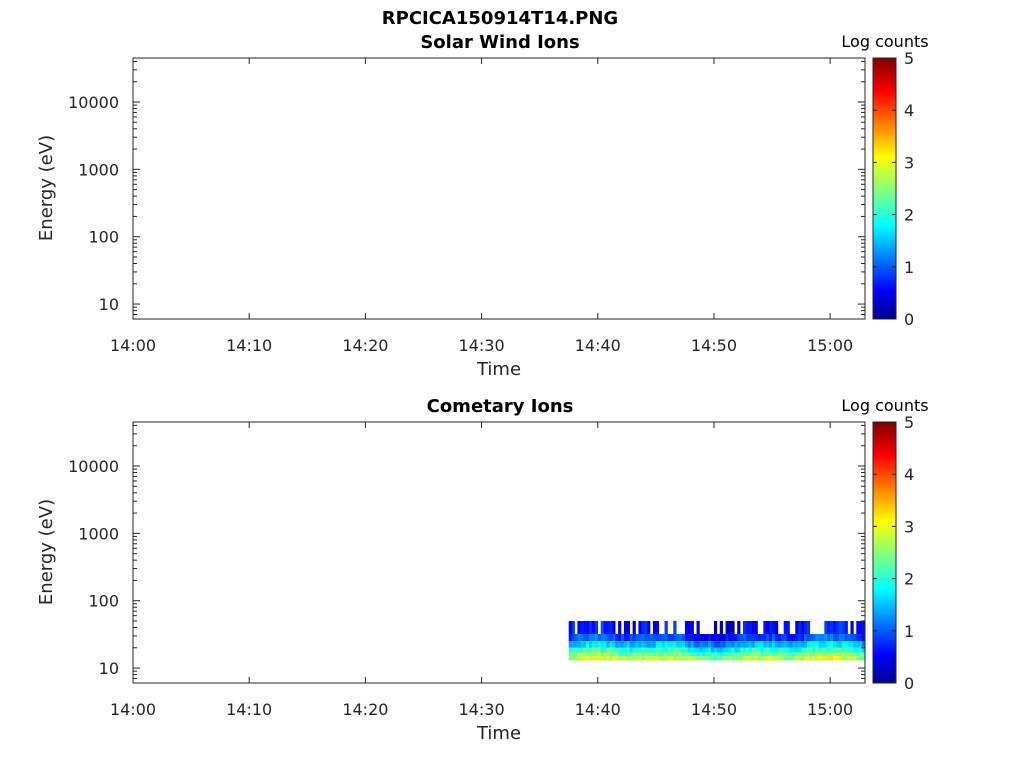 Image resolution: width=1024 pixels, height=768 pixels. Describe the element at coordinates (365, 709) in the screenshot. I see `x-tick-label: 14:20` at that location.